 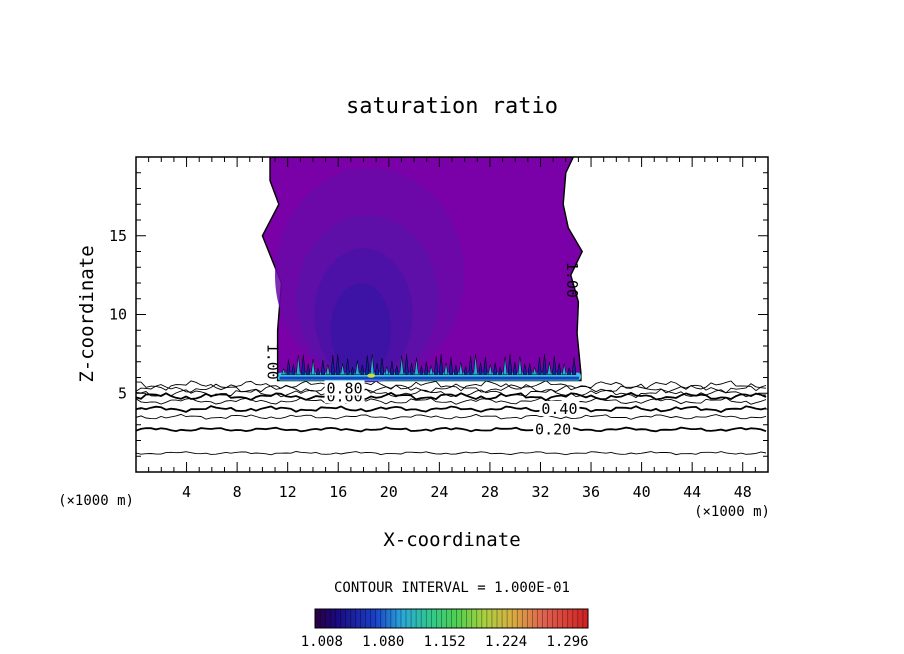 What do you see at coordinates (118, 236) in the screenshot?
I see `y-tick-label: 15` at bounding box center [118, 236].